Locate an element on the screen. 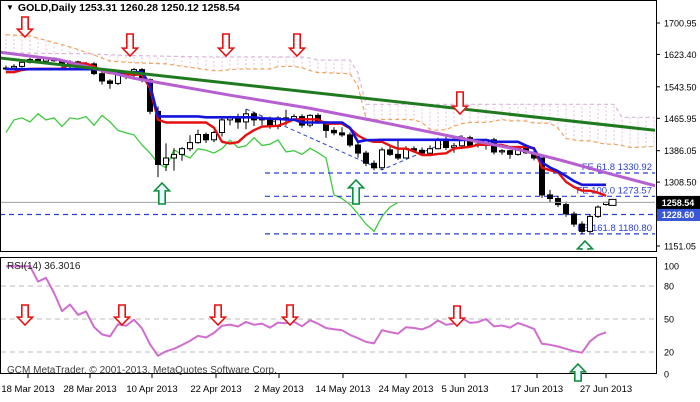  date-tick-label: 17 Jun 2013 is located at coordinates (537, 389).